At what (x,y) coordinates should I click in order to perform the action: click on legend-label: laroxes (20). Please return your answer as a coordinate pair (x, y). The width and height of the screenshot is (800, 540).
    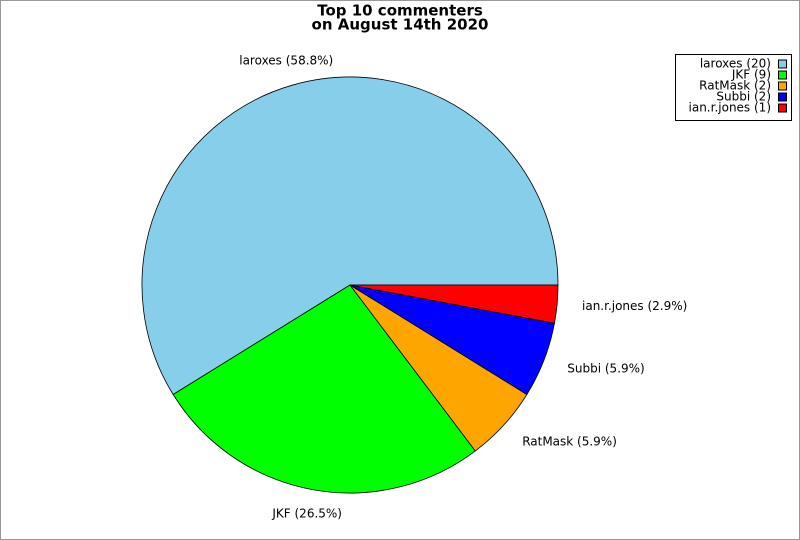
    Looking at the image, I should click on (735, 64).